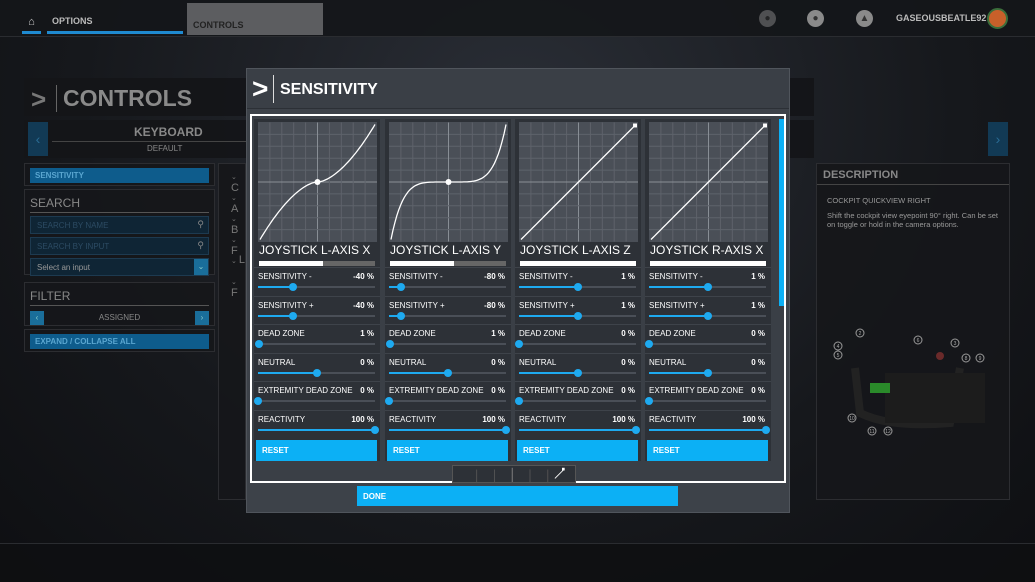 This screenshot has height=582, width=1035. Describe the element at coordinates (119, 318) in the screenshot. I see `filter-selector: ‹ ASSIGNED ›` at that location.